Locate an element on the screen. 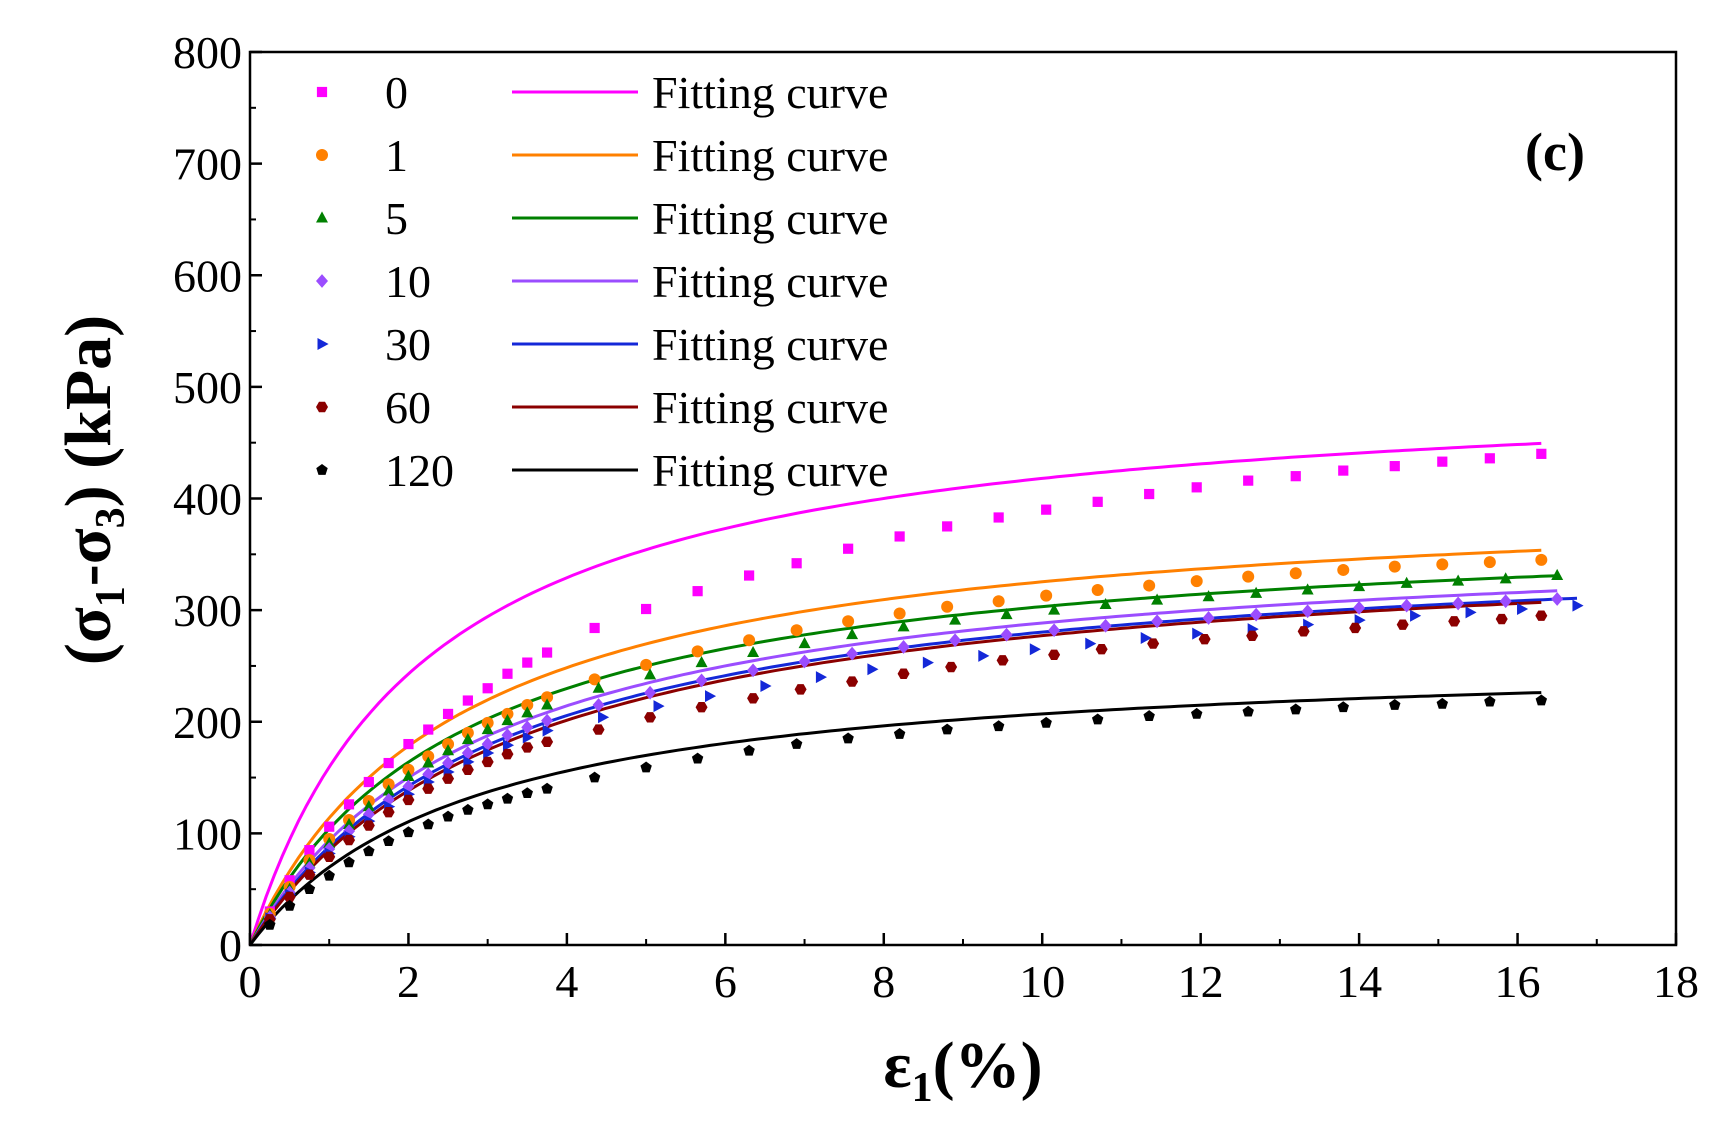 This screenshot has height=1130, width=1732. legend-label: 30 is located at coordinates (408, 344).